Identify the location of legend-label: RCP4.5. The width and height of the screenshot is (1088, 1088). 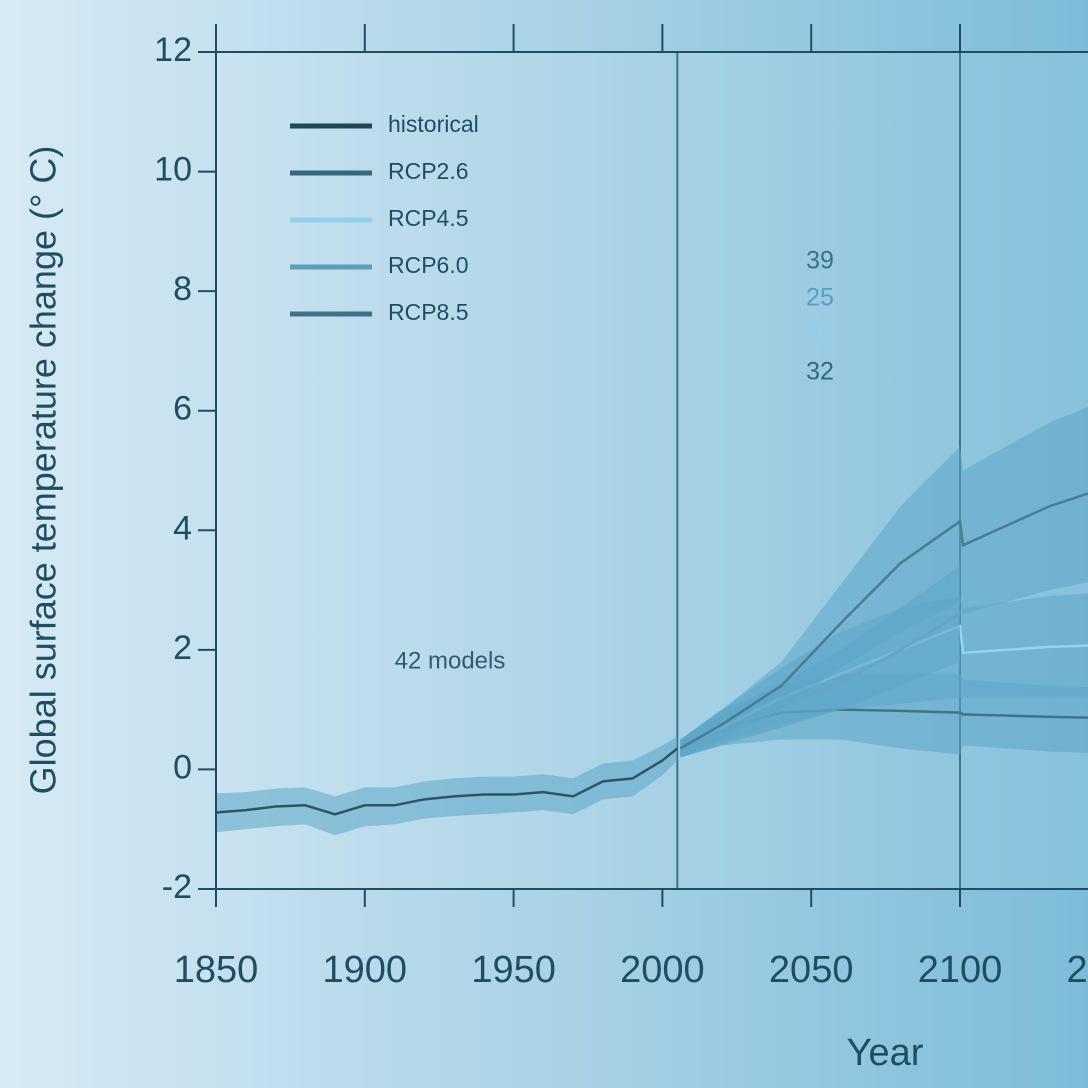
(428, 218).